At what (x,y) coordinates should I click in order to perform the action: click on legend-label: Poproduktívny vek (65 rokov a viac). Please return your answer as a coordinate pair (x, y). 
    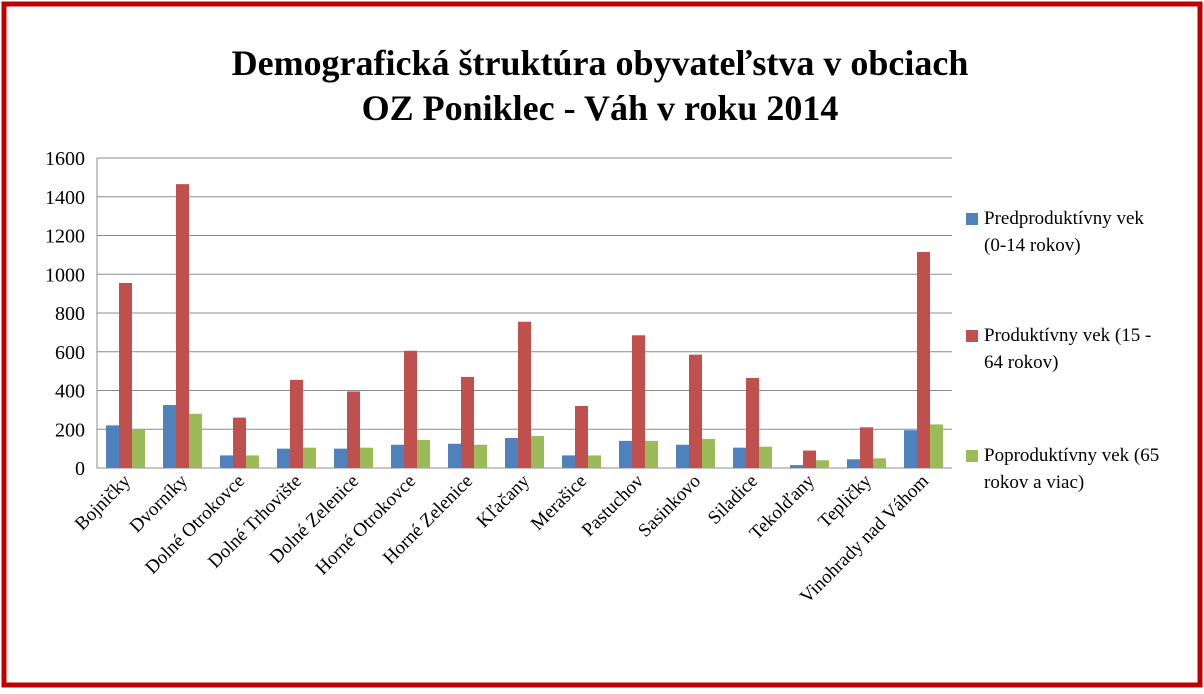
    Looking at the image, I should click on (1072, 469).